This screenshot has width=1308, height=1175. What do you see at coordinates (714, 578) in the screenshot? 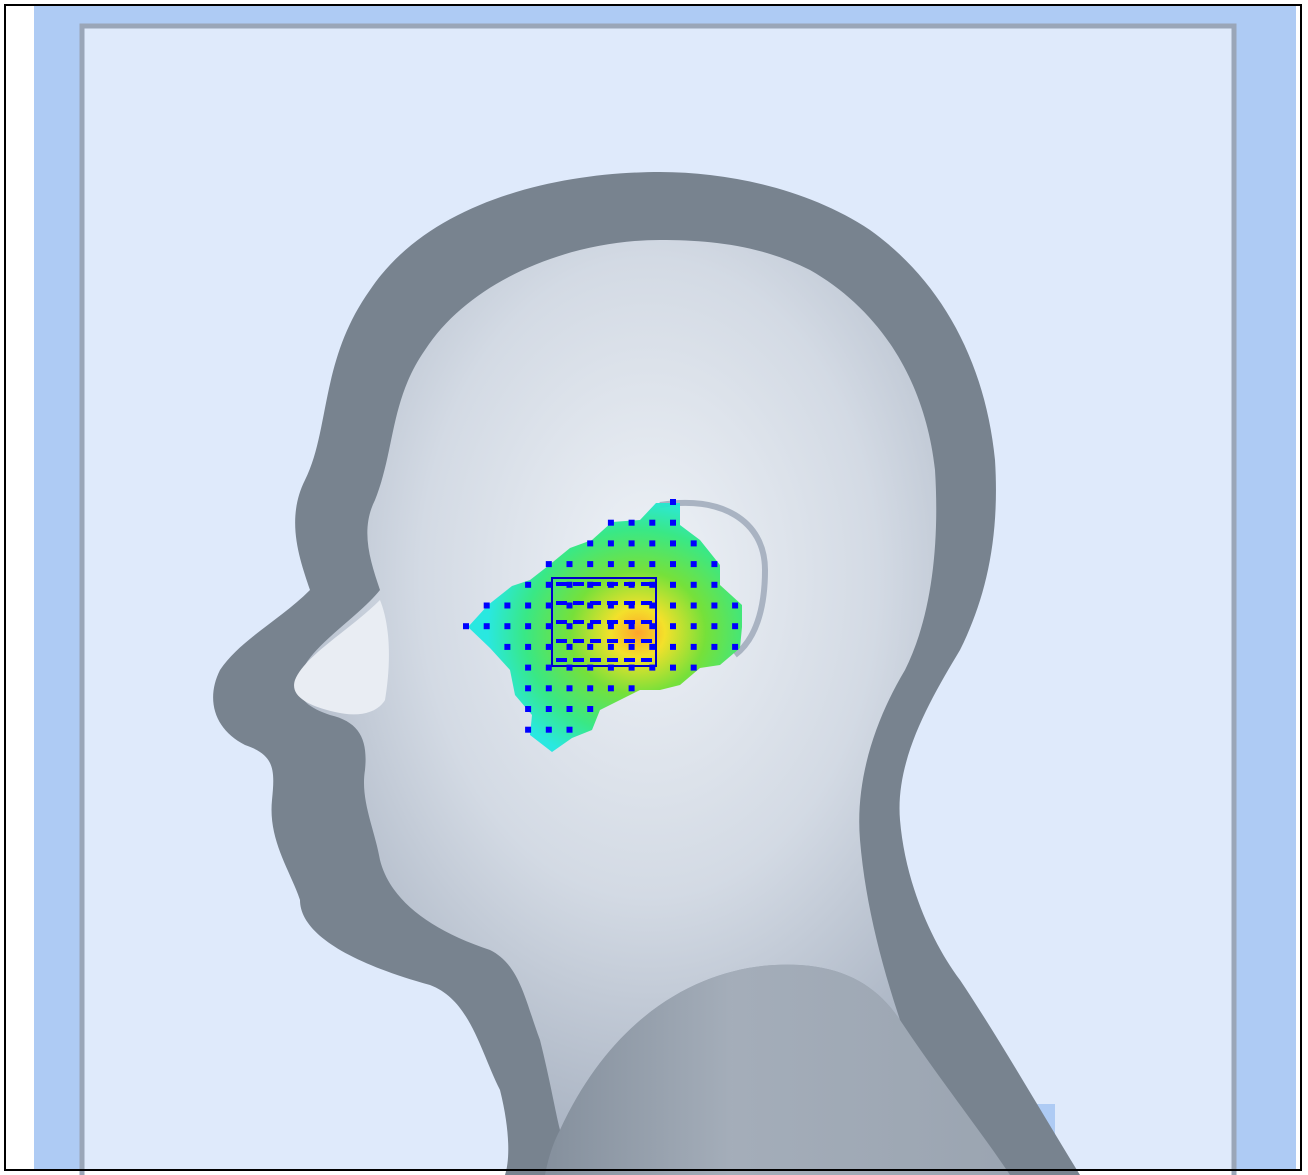
I see `ear` at bounding box center [714, 578].